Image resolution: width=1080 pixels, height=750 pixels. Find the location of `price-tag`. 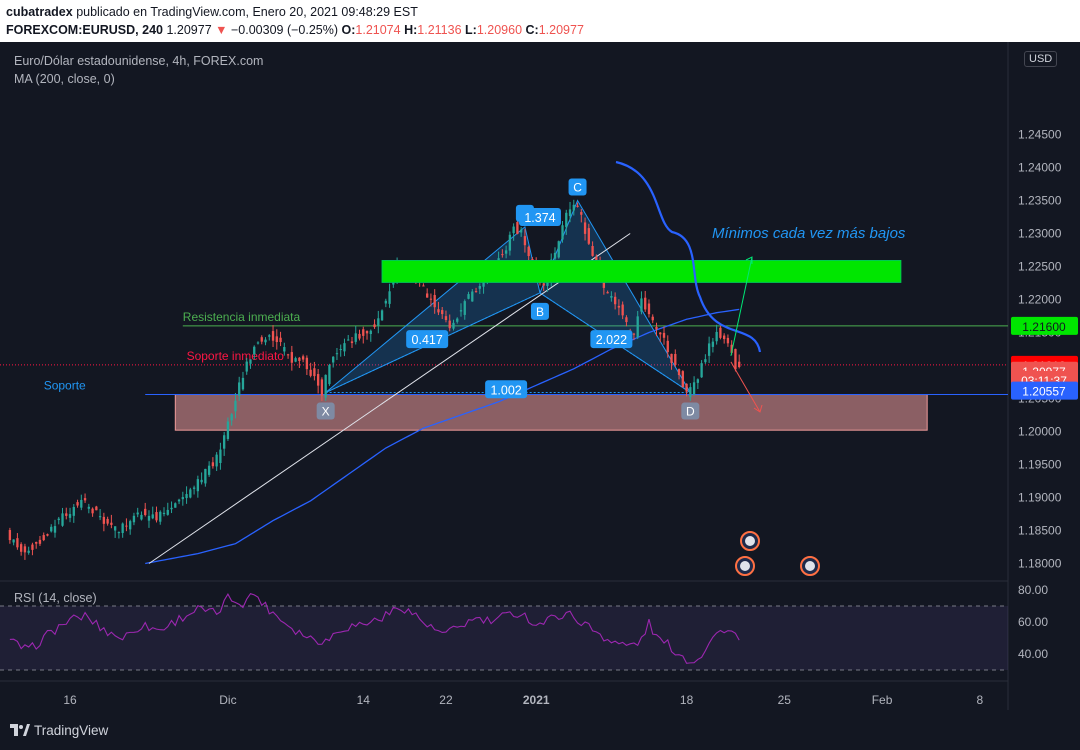

price-tag is located at coordinates (1044, 325).